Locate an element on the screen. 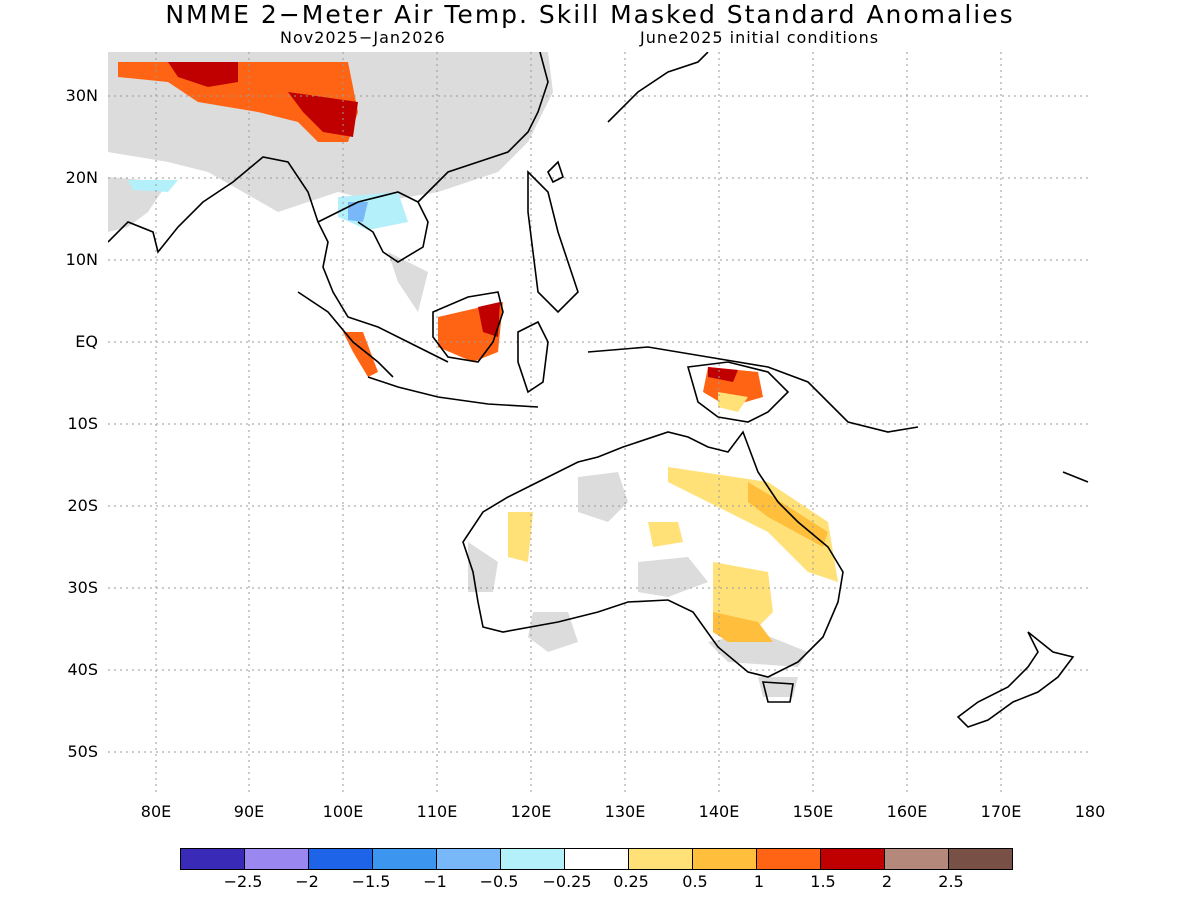 The height and width of the screenshot is (900, 1200). lon-label-160e: 160E is located at coordinates (907, 811).